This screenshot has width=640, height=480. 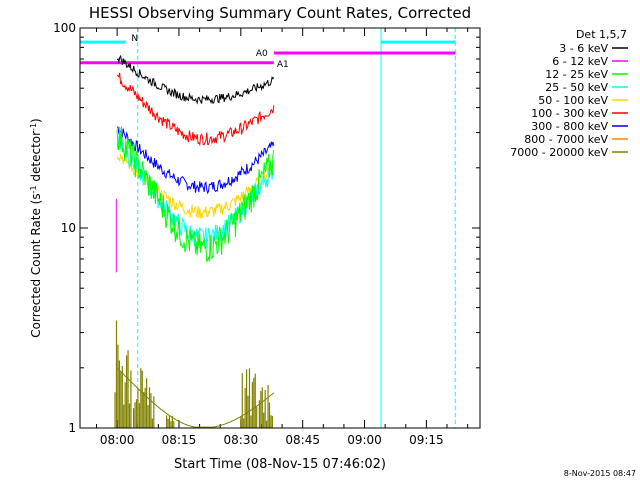 What do you see at coordinates (134, 39) in the screenshot?
I see `flag-label-n: N` at bounding box center [134, 39].